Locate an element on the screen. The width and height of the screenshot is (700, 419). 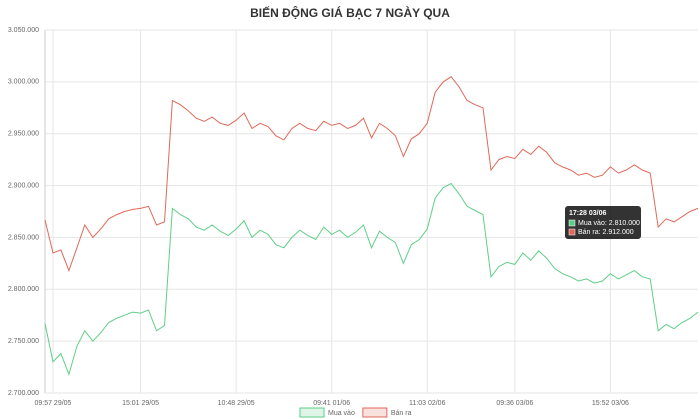
x-tick-label: 09:41 01/06 is located at coordinates (331, 403).